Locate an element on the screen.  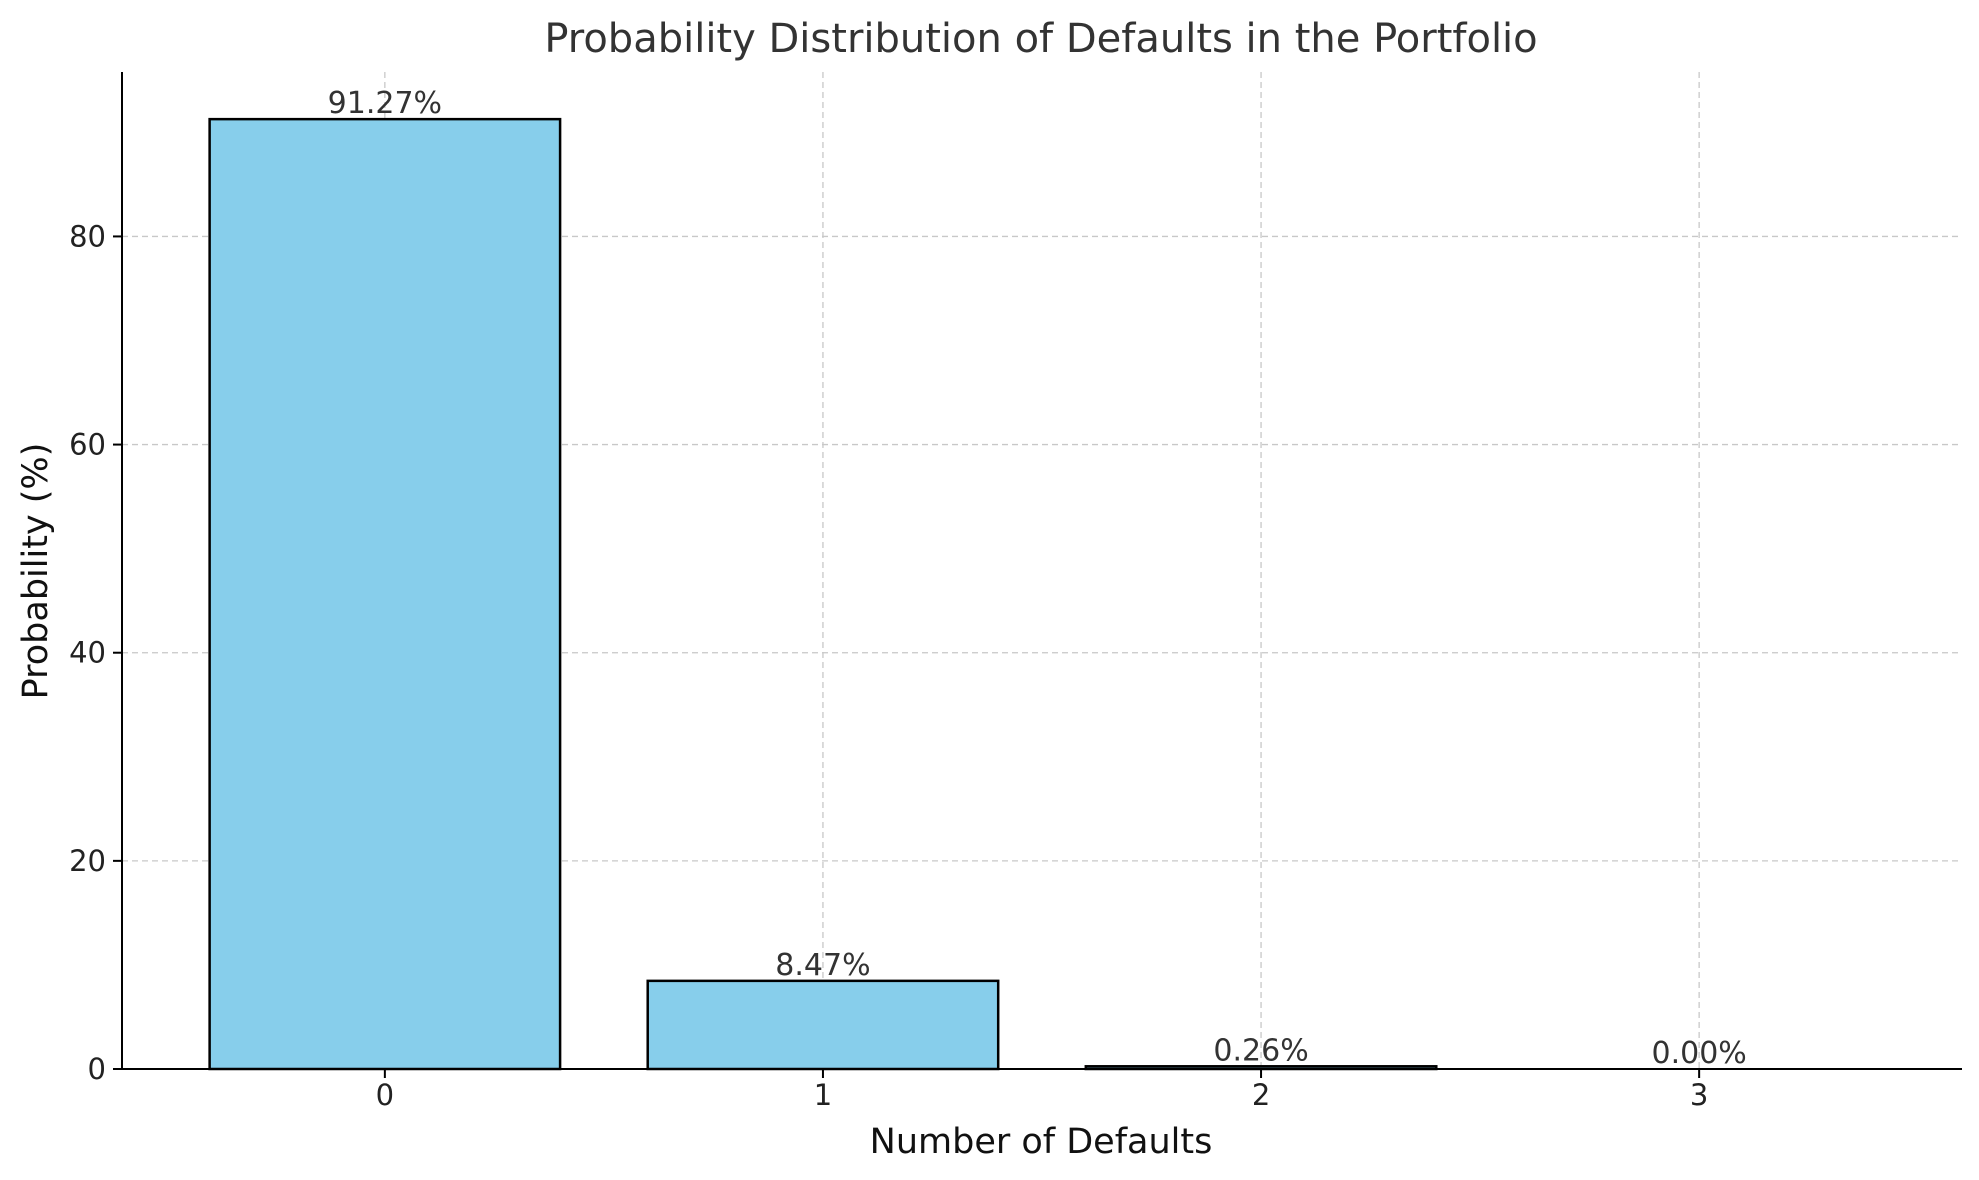
data-label-3: 0.00% is located at coordinates (1698, 1053).